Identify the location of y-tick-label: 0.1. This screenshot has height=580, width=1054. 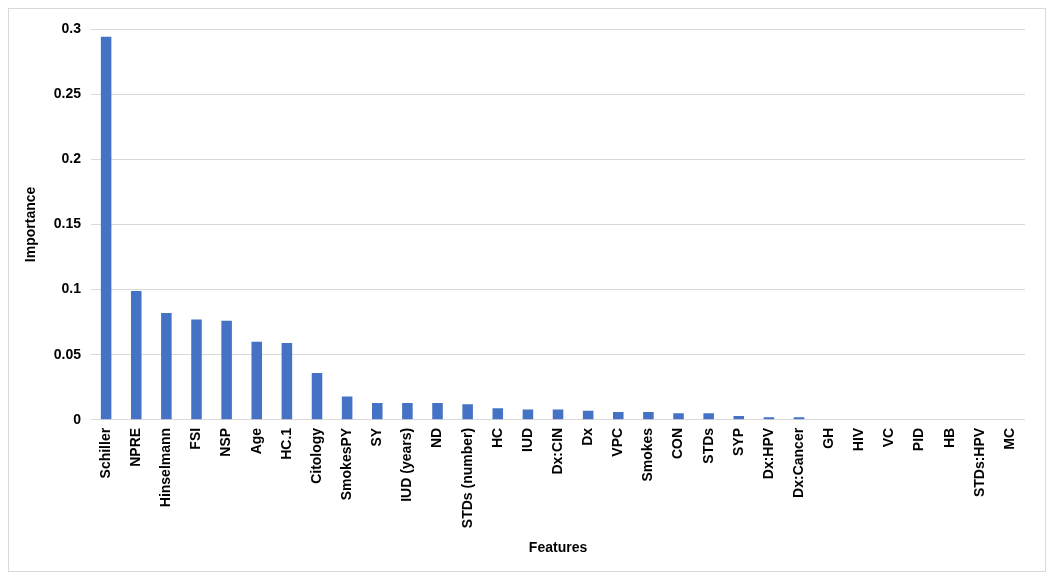
(71, 288).